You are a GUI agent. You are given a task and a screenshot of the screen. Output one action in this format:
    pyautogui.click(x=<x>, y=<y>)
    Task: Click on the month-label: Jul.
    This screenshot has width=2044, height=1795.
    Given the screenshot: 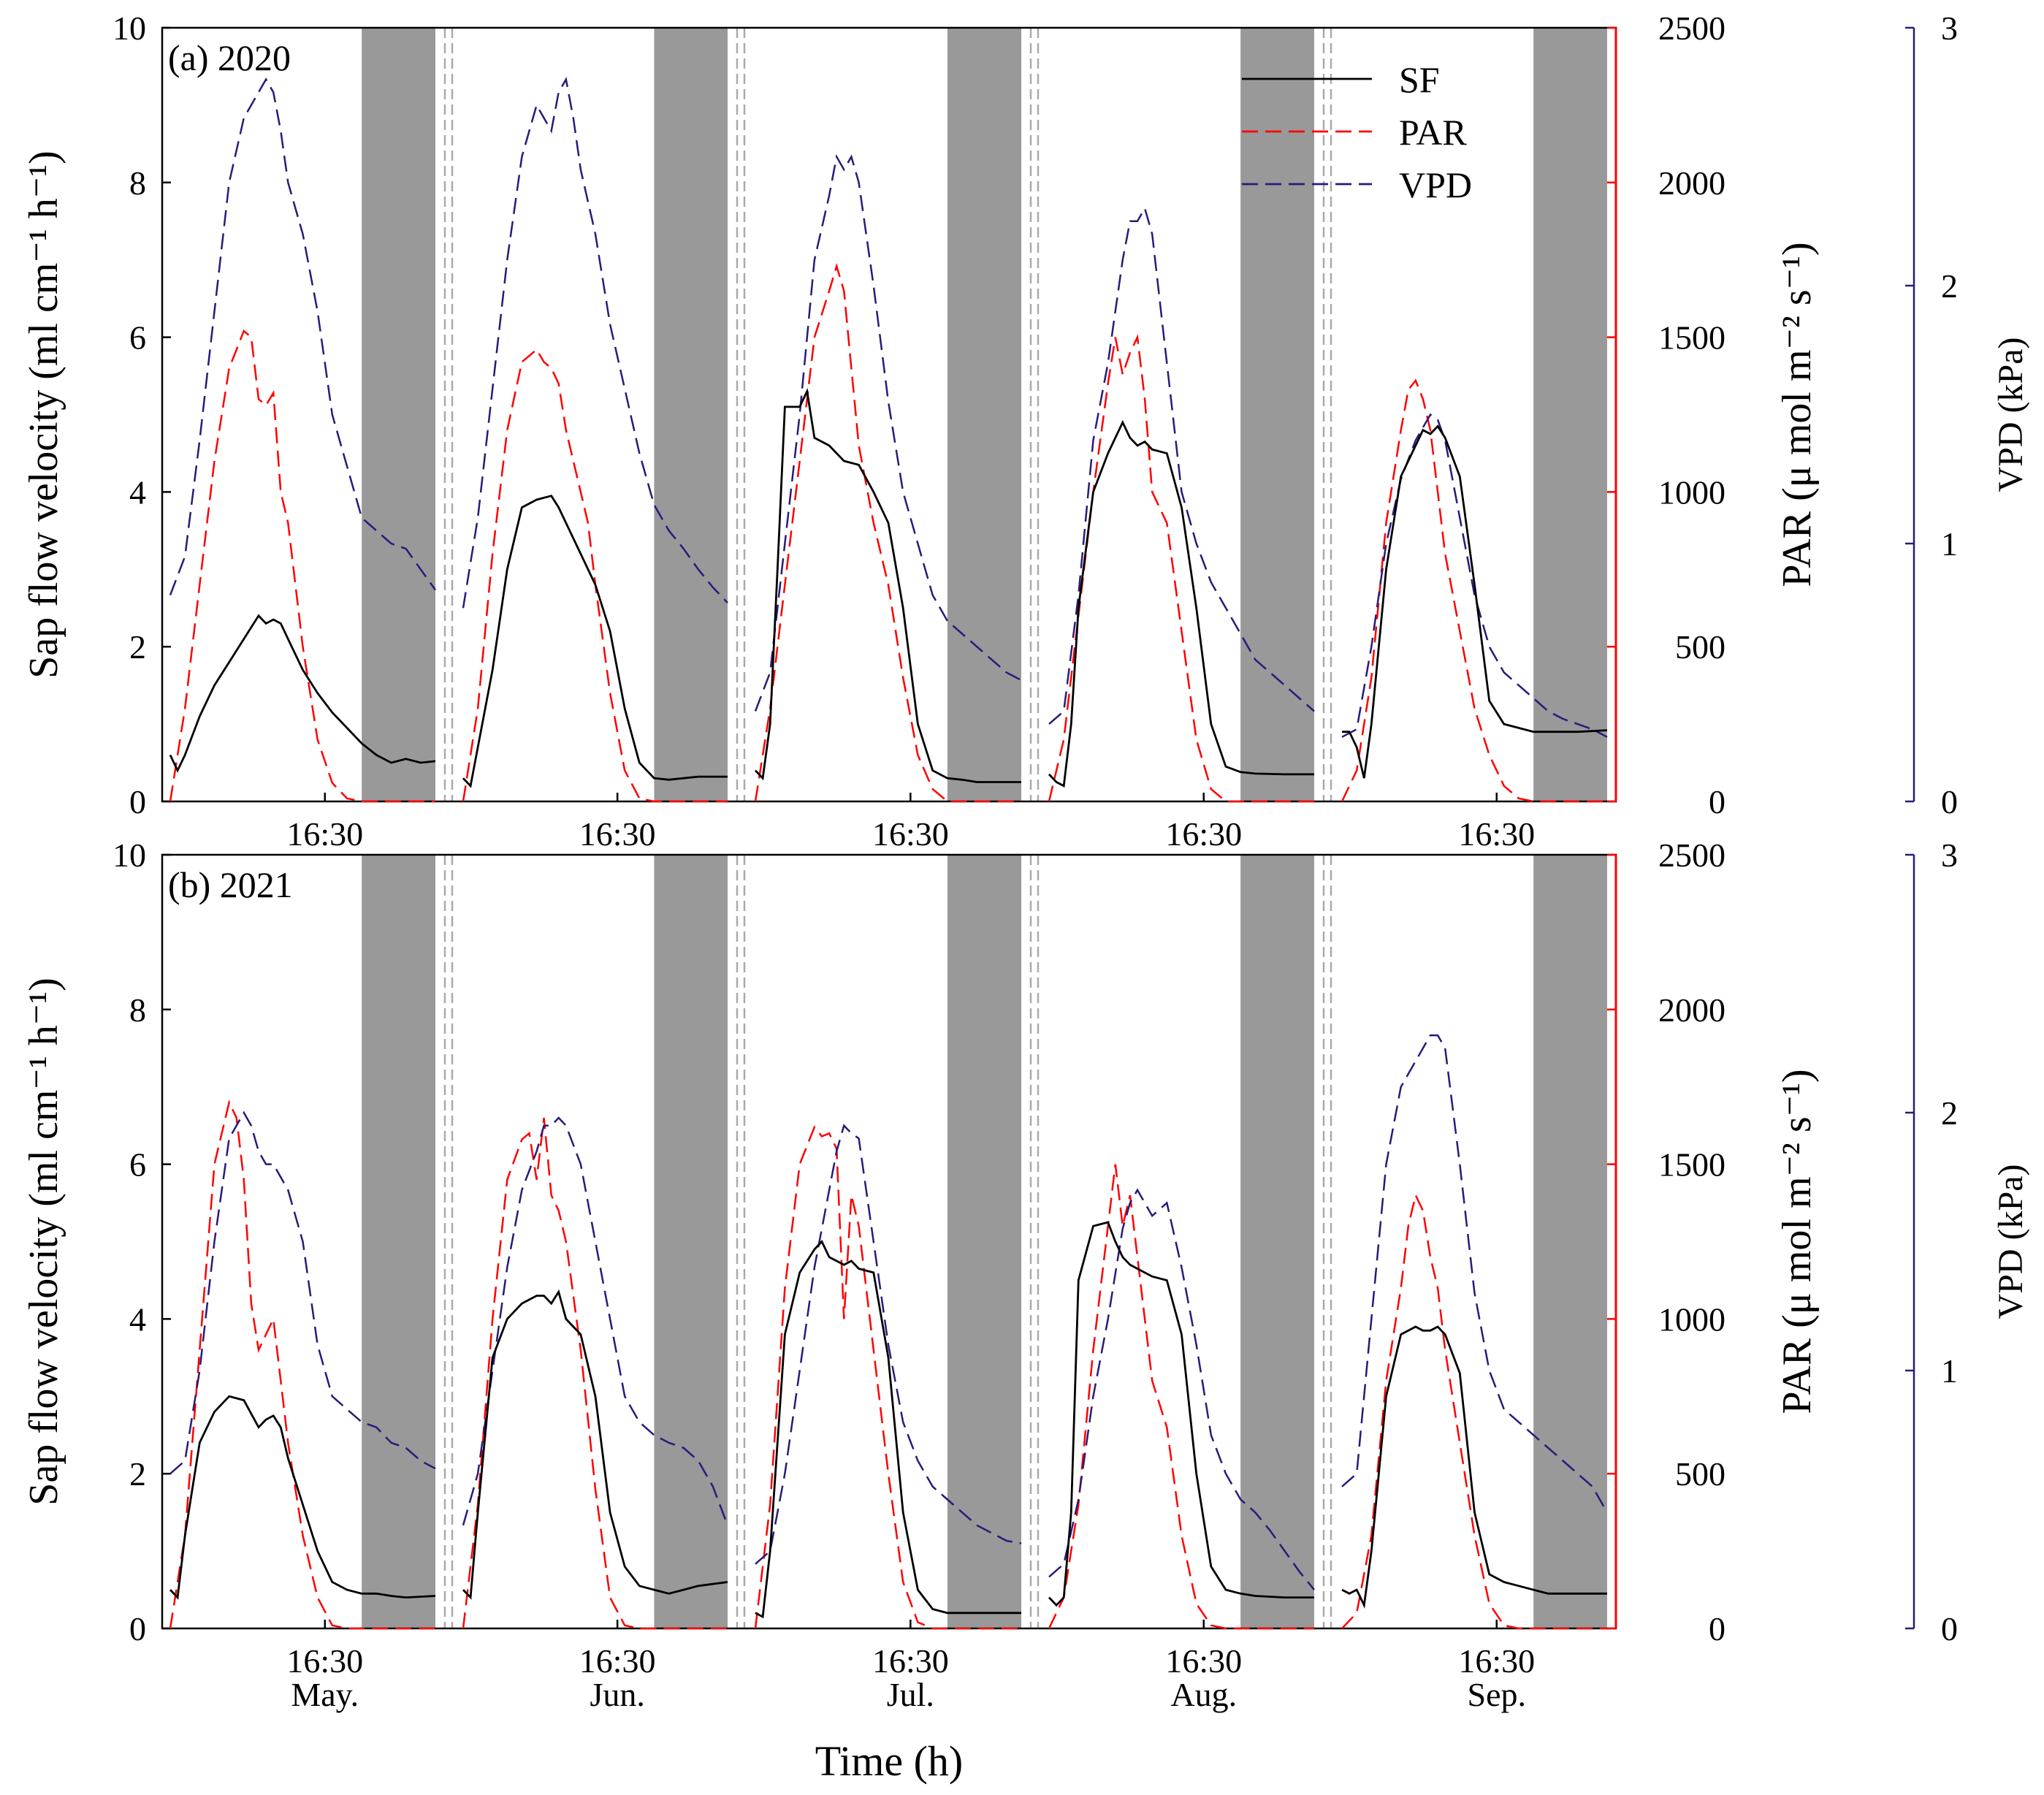 What is the action you would take?
    pyautogui.click(x=910, y=1695)
    